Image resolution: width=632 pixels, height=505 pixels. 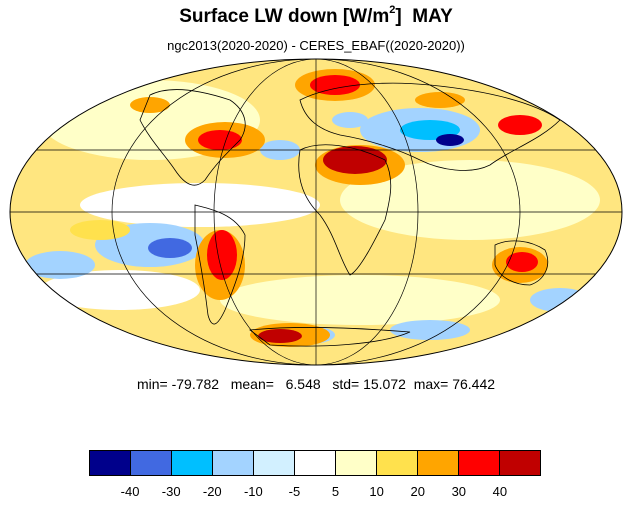 What do you see at coordinates (392, 9) in the screenshot?
I see `title-superscript: 2` at bounding box center [392, 9].